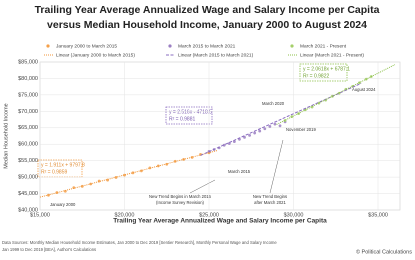 This screenshot has width=415, height=260. I want to click on trend-note: after March 2021, so click(270, 202).